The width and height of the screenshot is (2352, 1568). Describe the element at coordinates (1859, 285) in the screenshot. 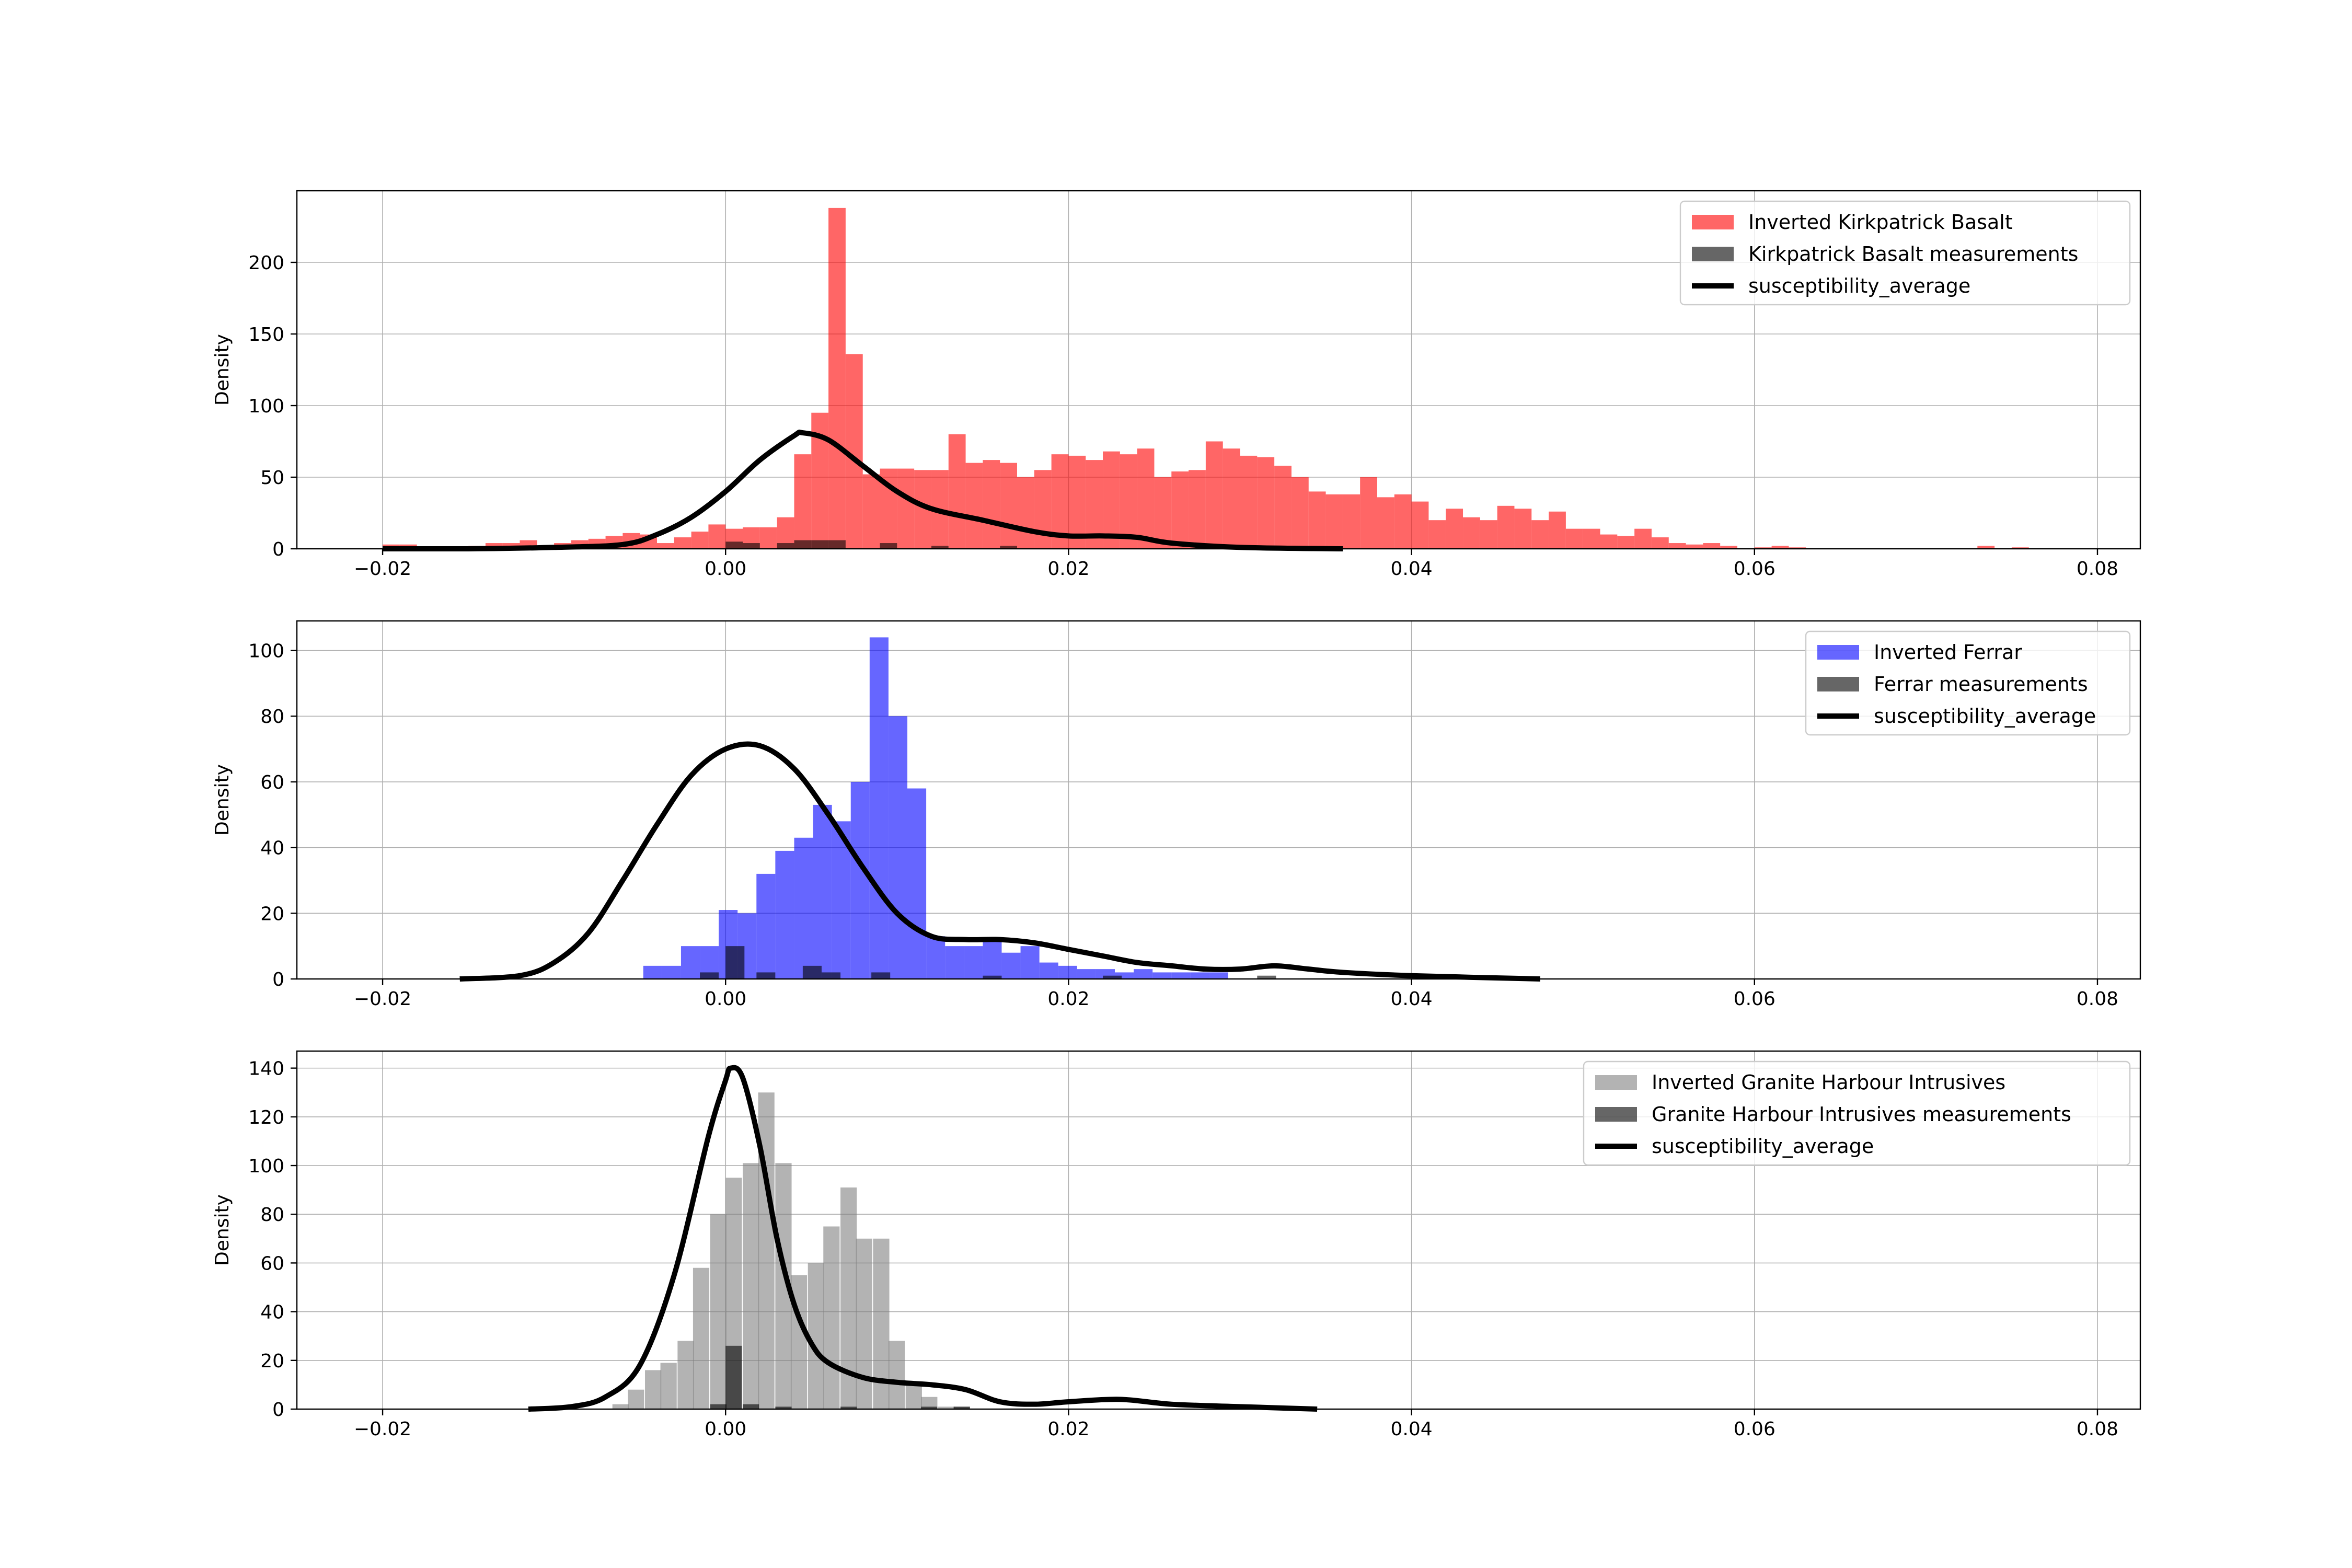

I see `legend-label: susceptibility_average` at that location.